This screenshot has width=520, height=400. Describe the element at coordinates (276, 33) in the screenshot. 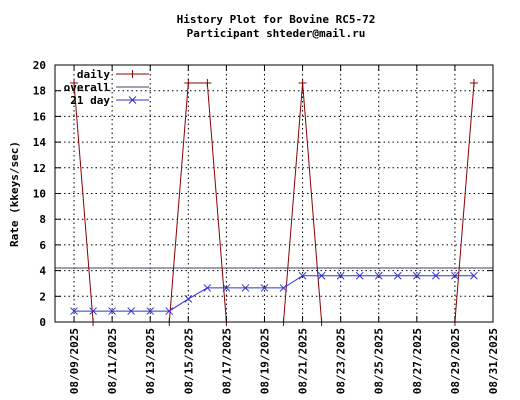

I see `chart-subtitle: Participant shteder@mail.ru` at that location.